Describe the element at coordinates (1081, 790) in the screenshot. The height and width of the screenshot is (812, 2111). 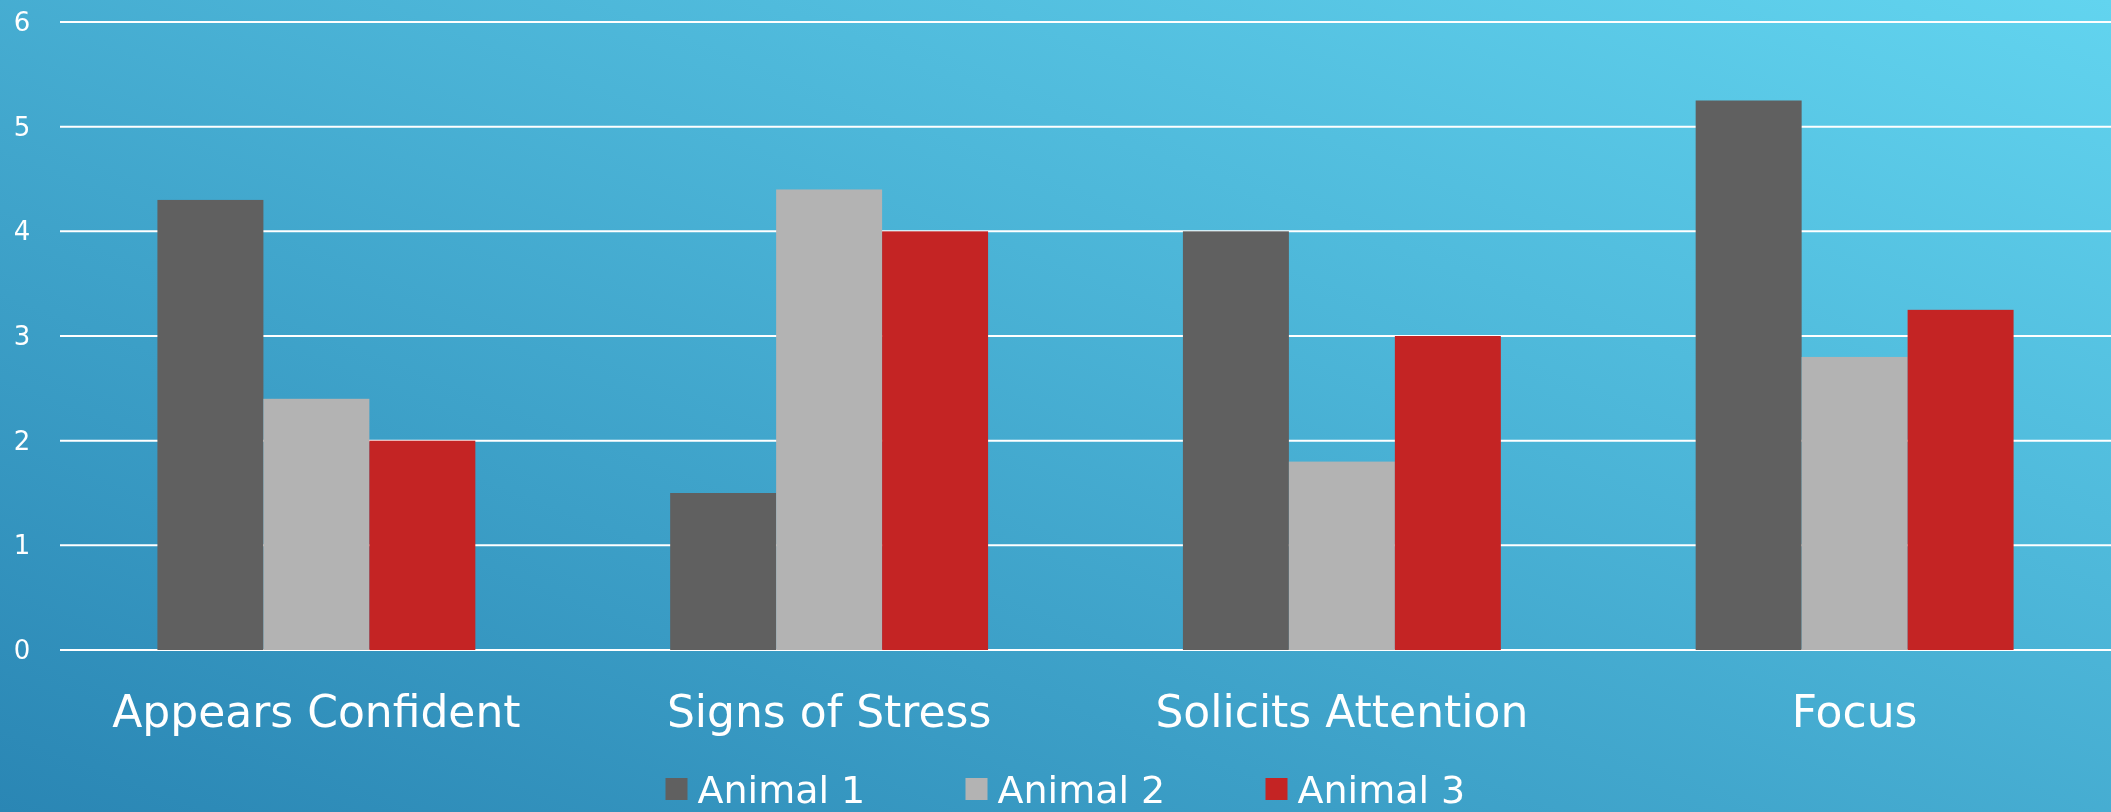
I see `legend-label: Animal 2` at that location.